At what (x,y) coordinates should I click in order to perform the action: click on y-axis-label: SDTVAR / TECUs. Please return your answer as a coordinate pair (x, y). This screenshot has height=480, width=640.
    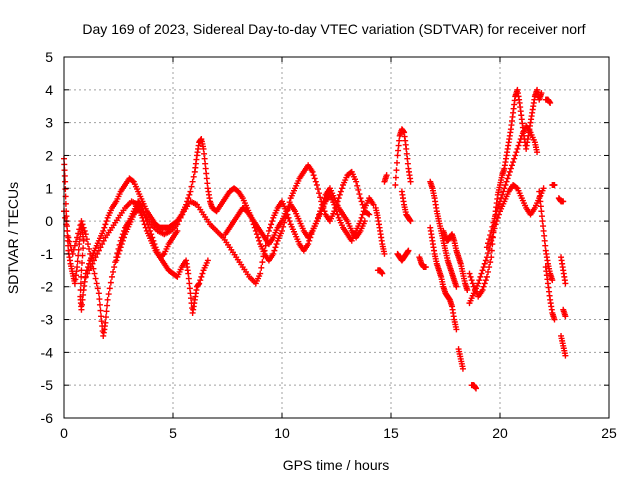
    Looking at the image, I should click on (13, 238).